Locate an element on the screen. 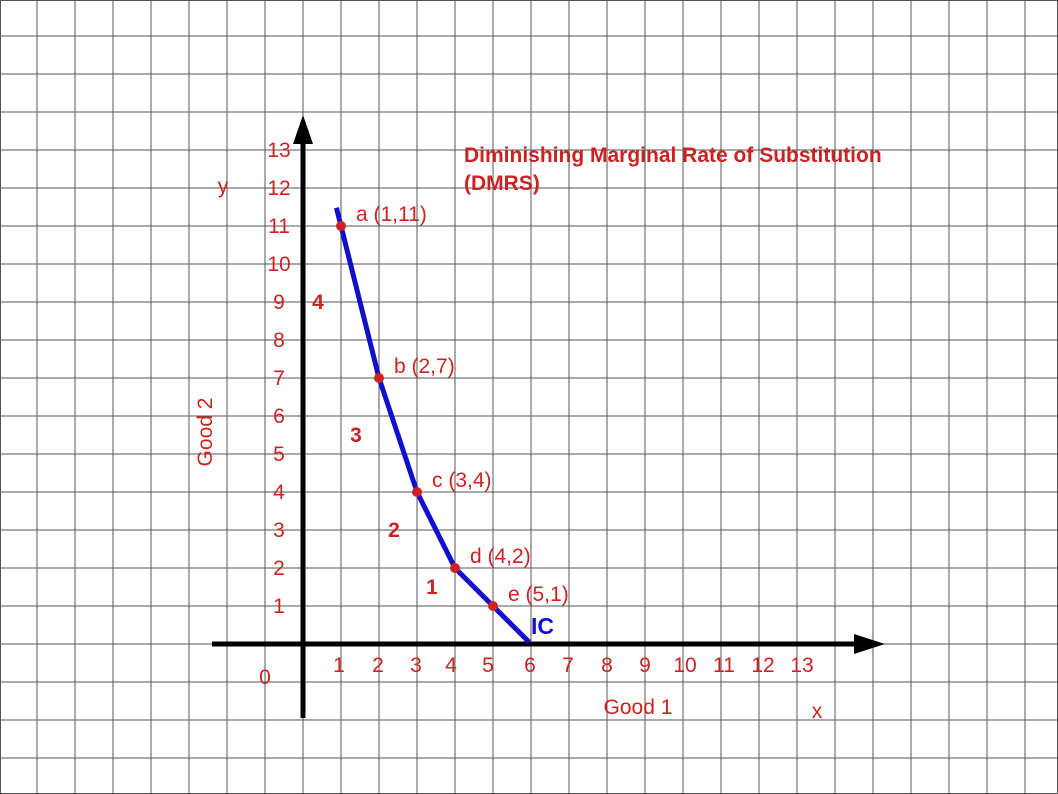 The width and height of the screenshot is (1058, 794). x-tick-label: 5 is located at coordinates (488, 665).